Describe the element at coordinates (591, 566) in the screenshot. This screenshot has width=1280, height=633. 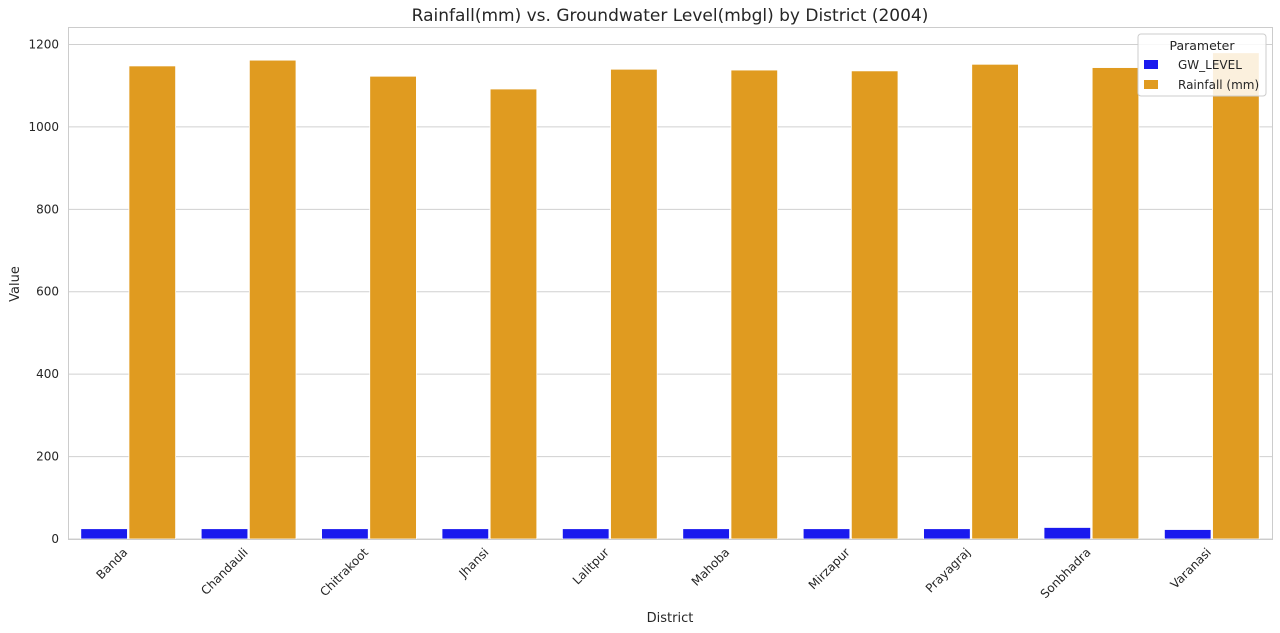
I see `x-tick-label: Lalitpur` at that location.